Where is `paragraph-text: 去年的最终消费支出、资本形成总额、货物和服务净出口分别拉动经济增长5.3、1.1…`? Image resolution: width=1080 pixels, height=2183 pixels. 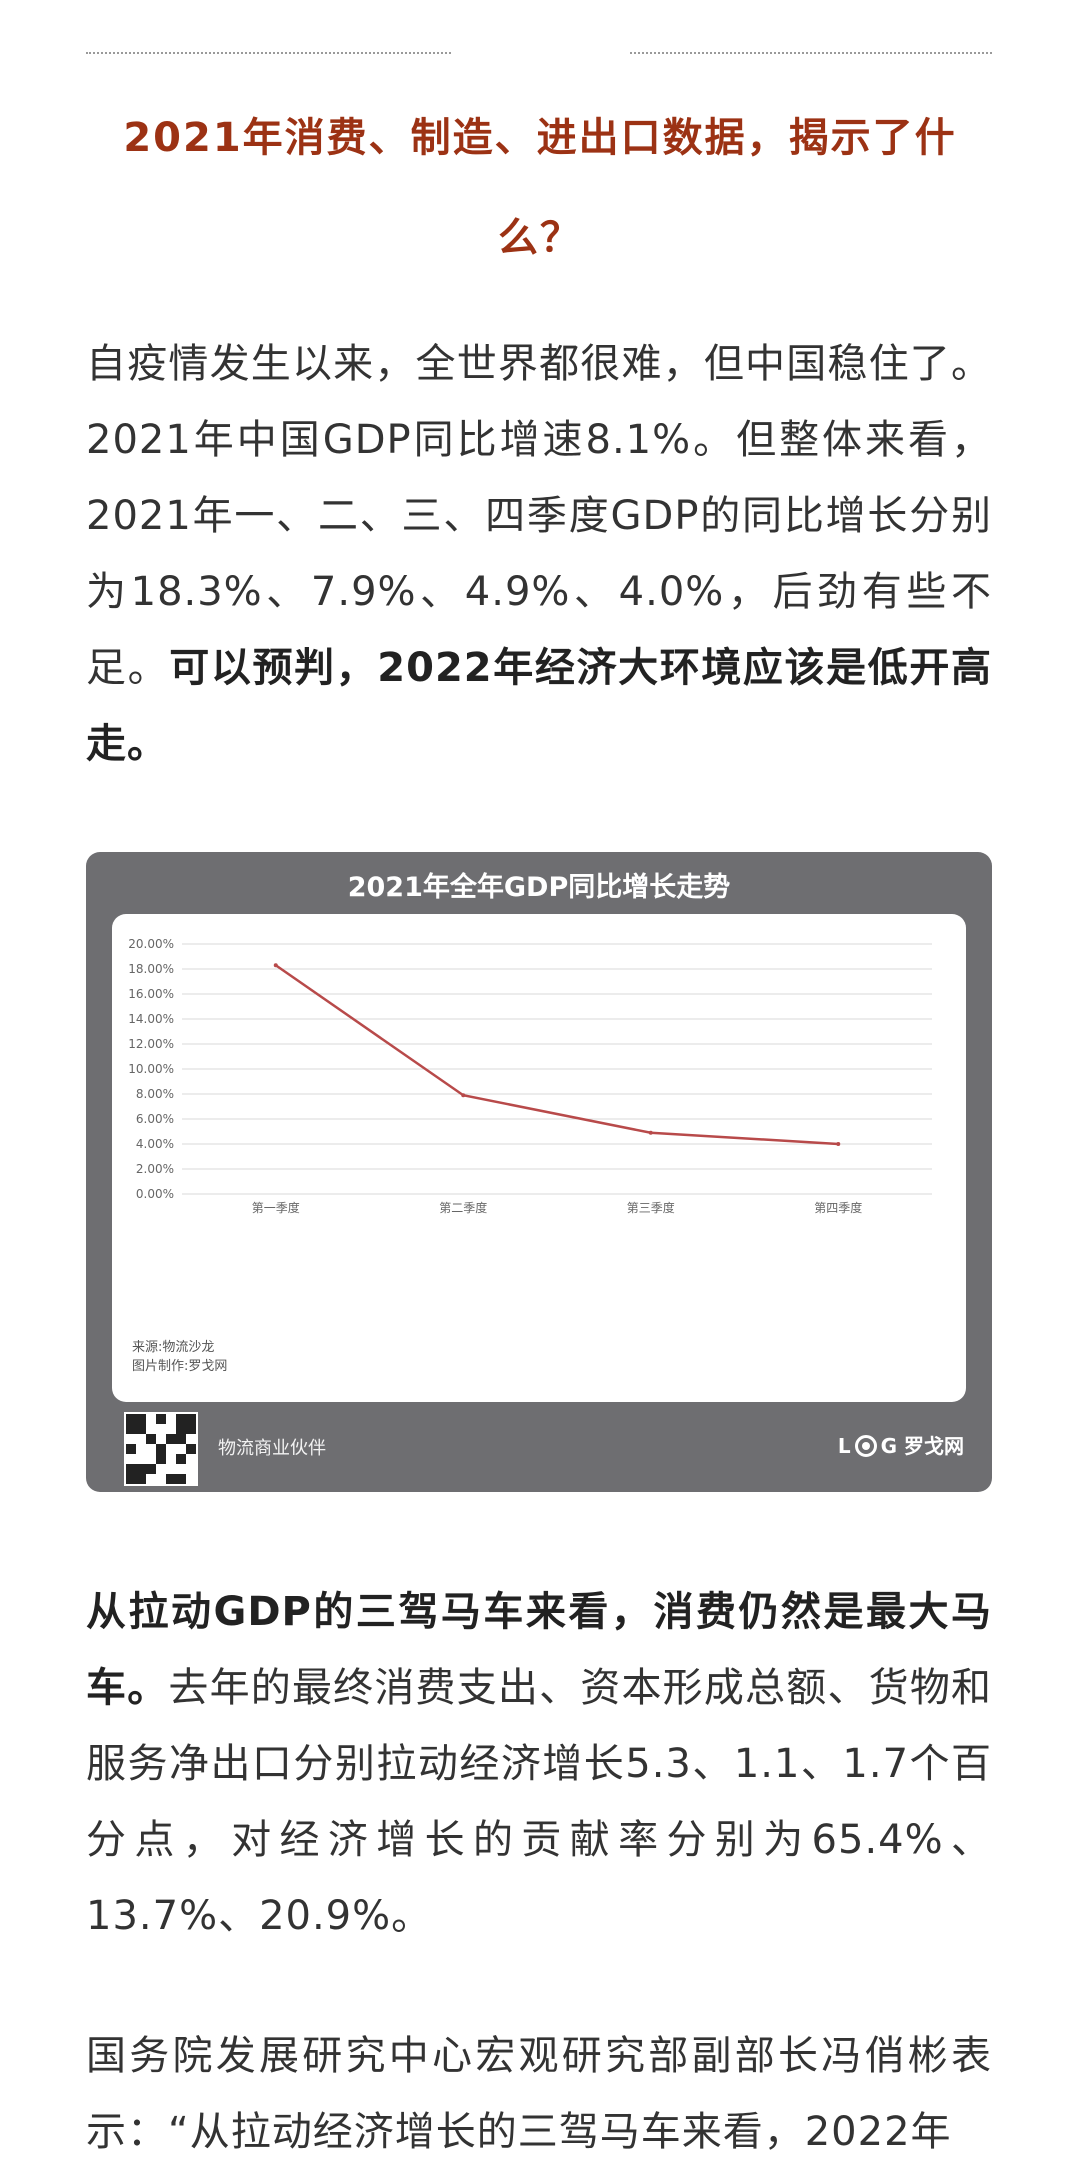 paragraph-text: 去年的最终消费支出、资本形成总额、货物和服务净出口分别拉动经济增长5.3、1.1… is located at coordinates (539, 1802).